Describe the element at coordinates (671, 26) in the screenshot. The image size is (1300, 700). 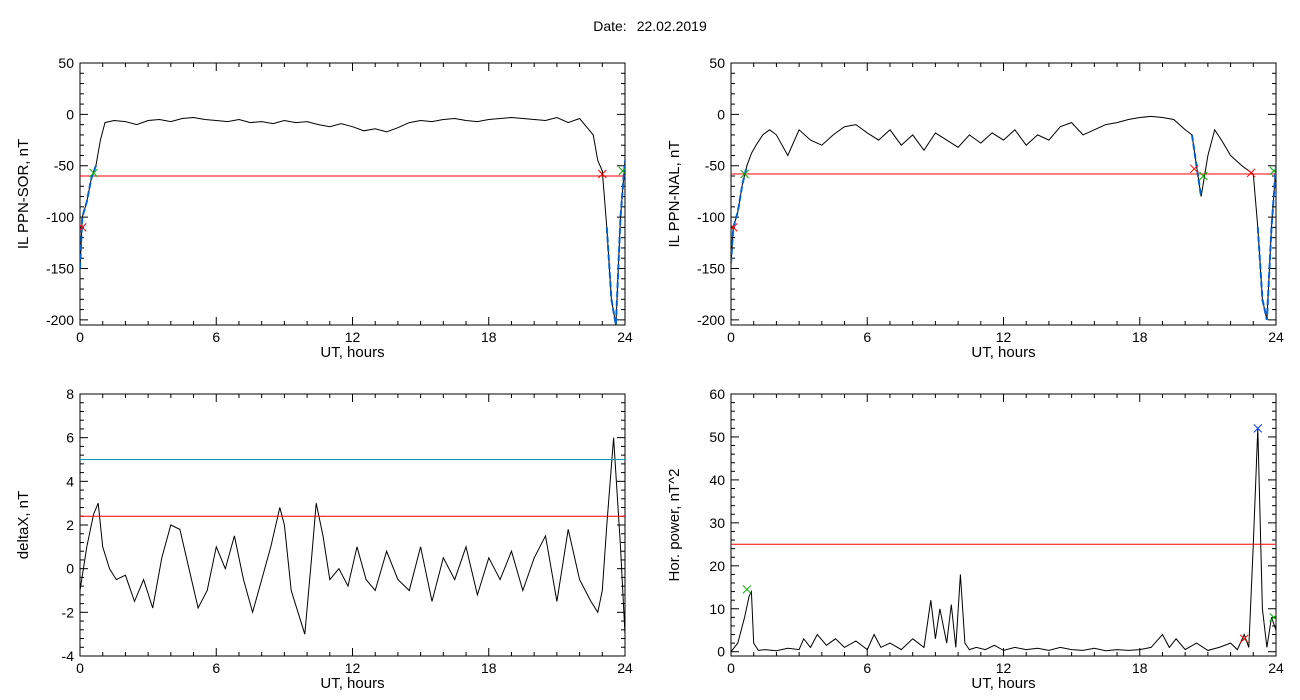
I see `date-value: 22.02.2019` at that location.